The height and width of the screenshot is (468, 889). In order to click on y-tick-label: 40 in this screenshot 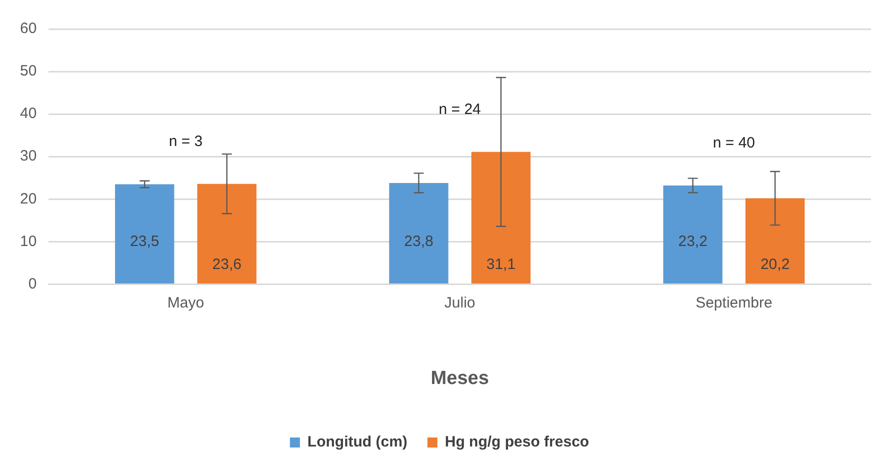, I will do `click(28, 113)`.